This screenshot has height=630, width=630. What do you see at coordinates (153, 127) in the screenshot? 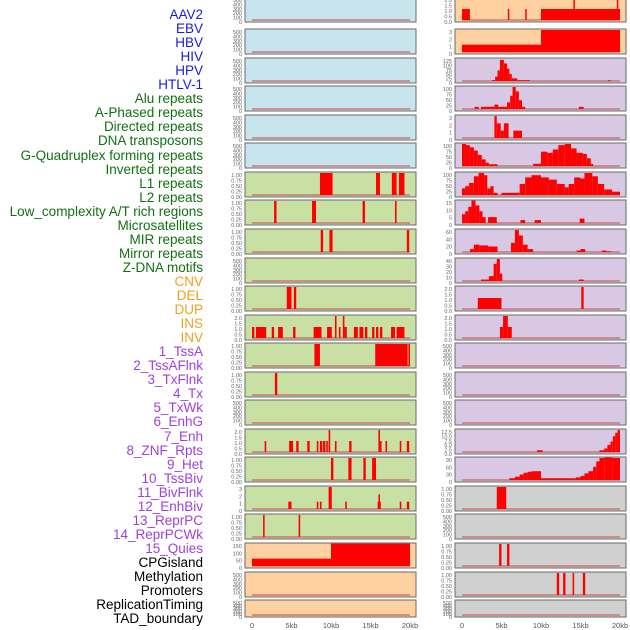
I see `track-label: Directed repeats` at bounding box center [153, 127].